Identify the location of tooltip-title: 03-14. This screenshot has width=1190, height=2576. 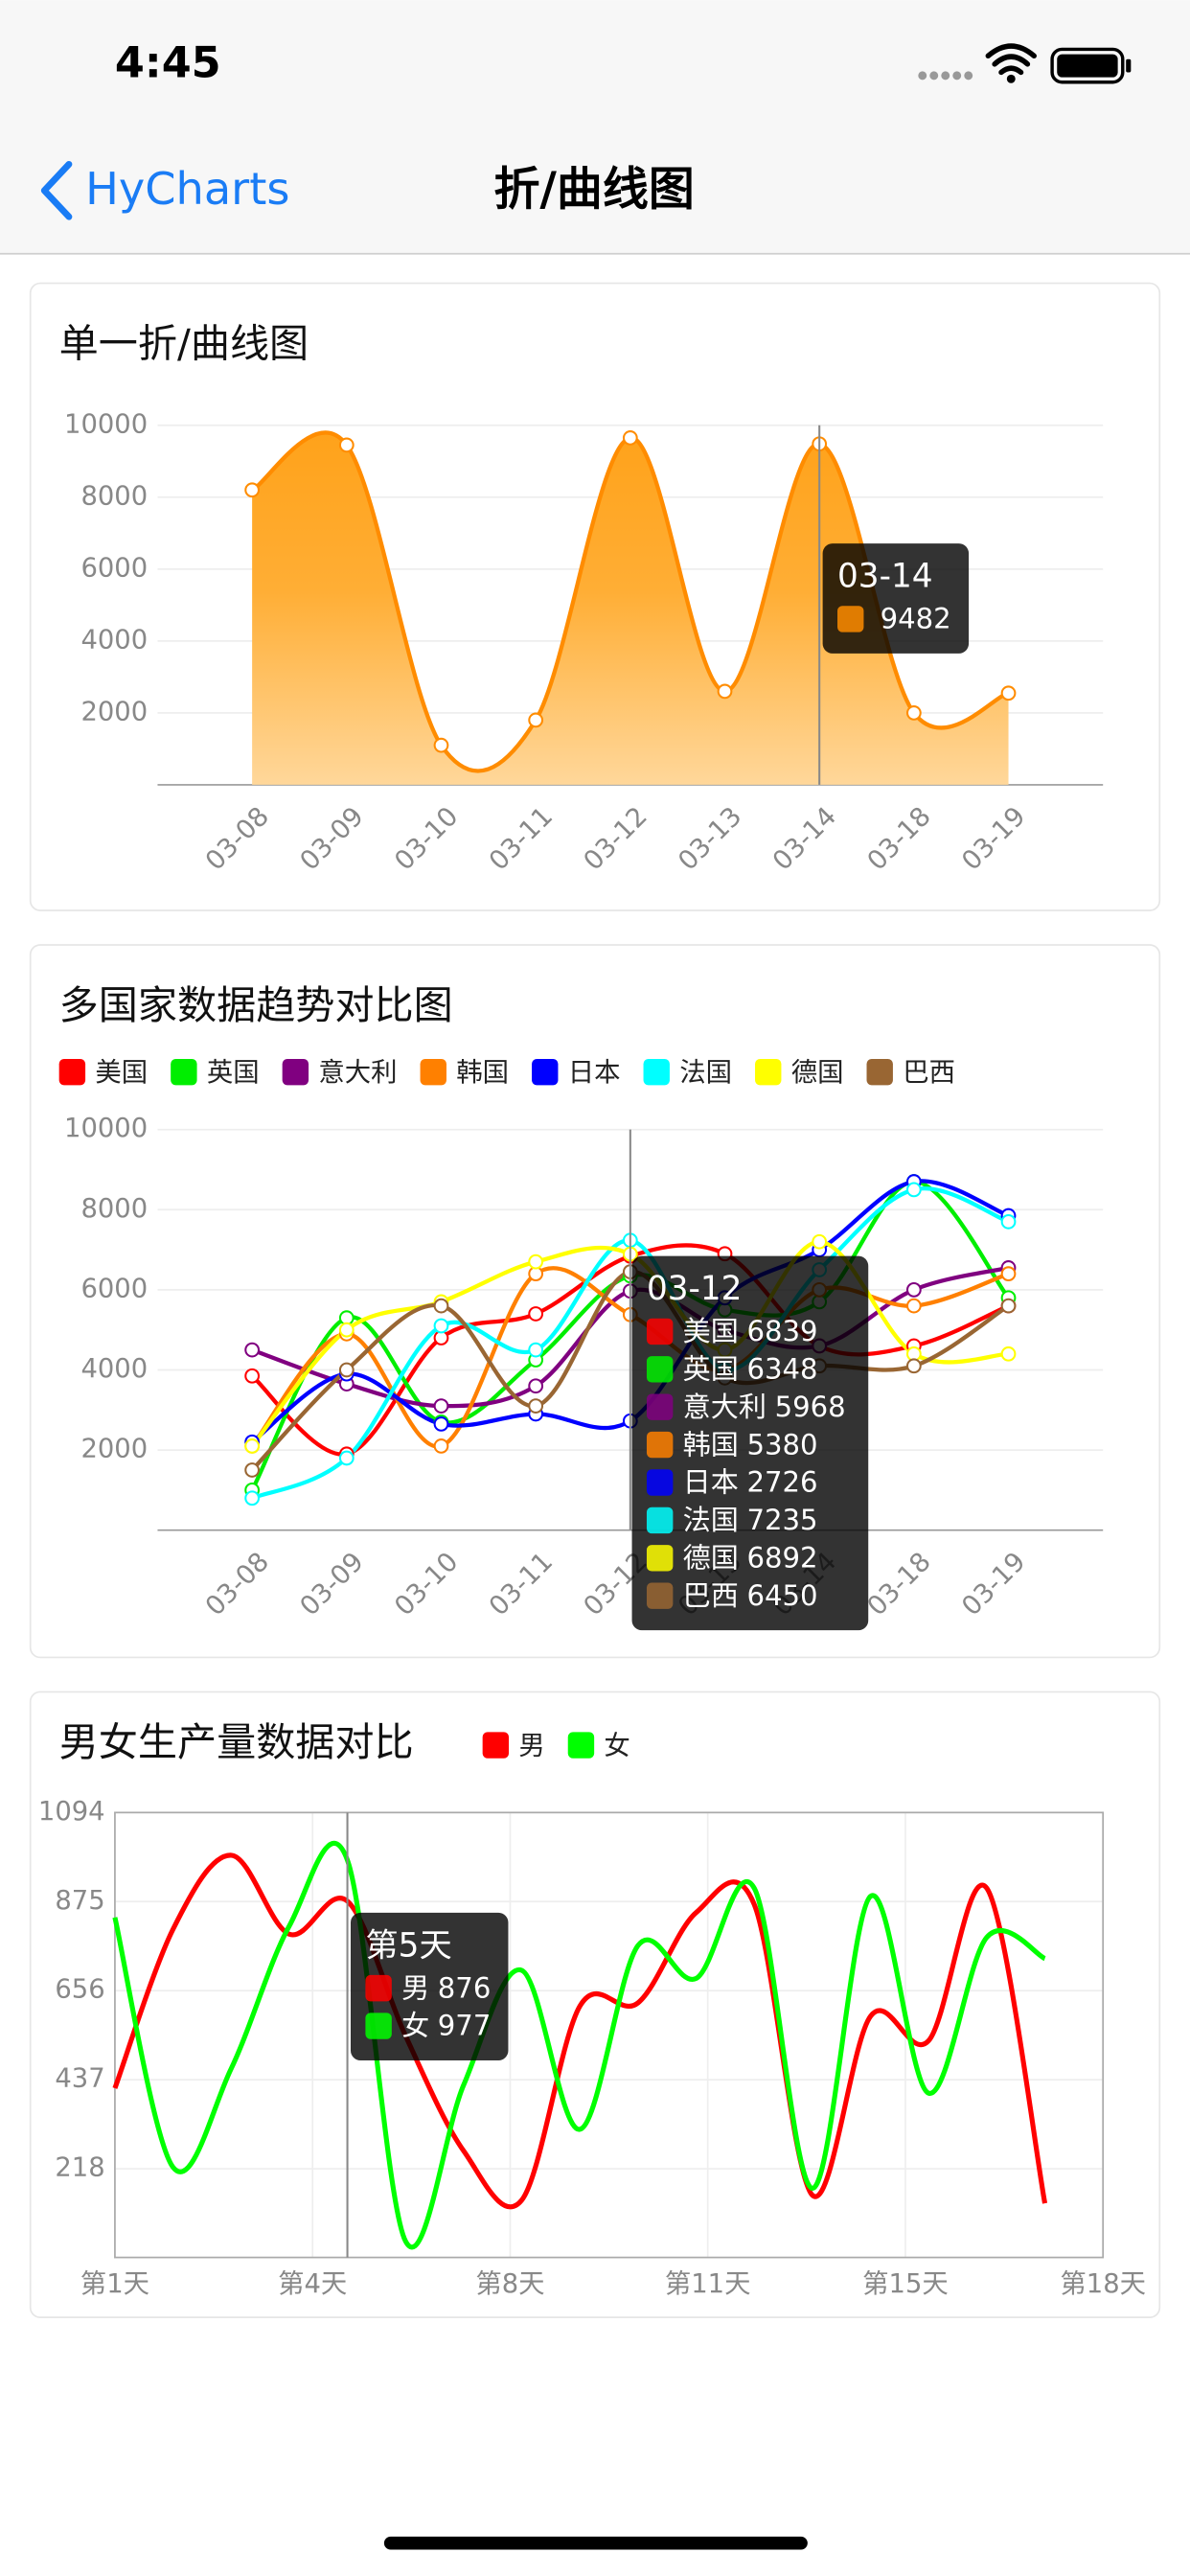
(885, 577).